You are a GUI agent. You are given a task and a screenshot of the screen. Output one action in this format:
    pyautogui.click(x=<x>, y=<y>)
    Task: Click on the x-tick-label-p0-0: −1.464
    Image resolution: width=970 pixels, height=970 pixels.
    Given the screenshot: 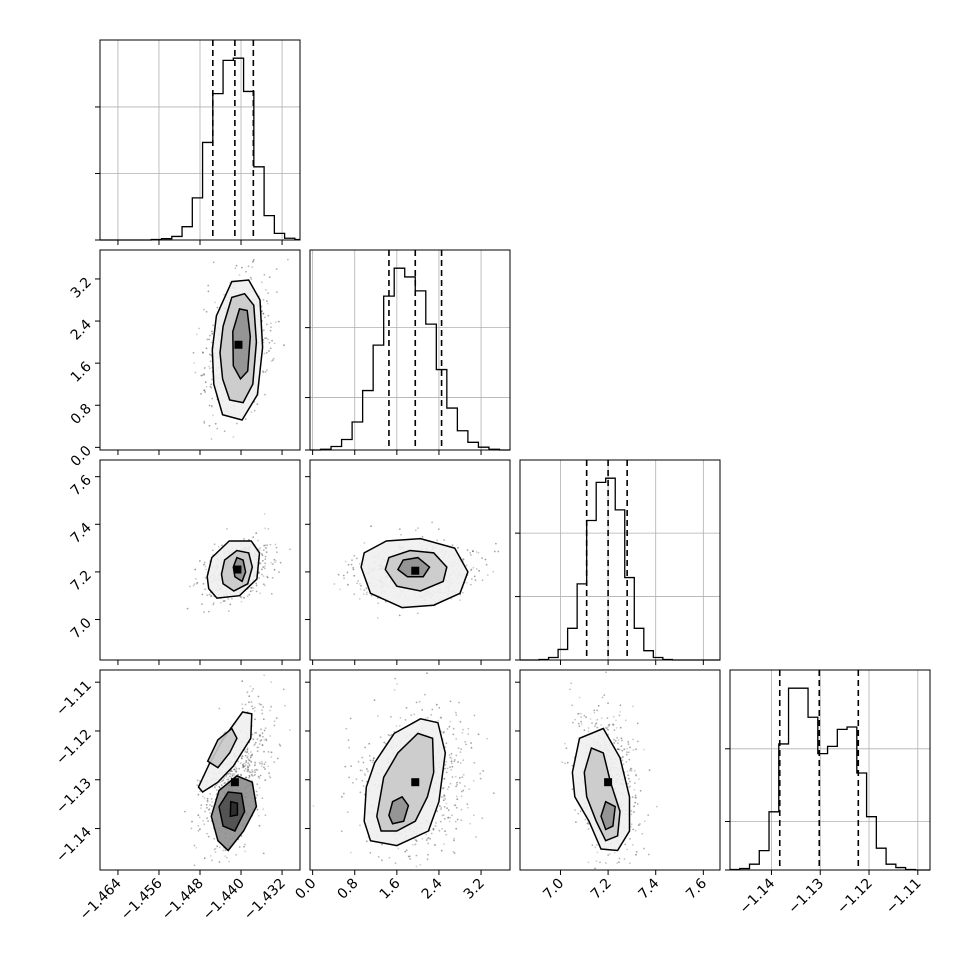 What is the action you would take?
    pyautogui.click(x=101, y=899)
    